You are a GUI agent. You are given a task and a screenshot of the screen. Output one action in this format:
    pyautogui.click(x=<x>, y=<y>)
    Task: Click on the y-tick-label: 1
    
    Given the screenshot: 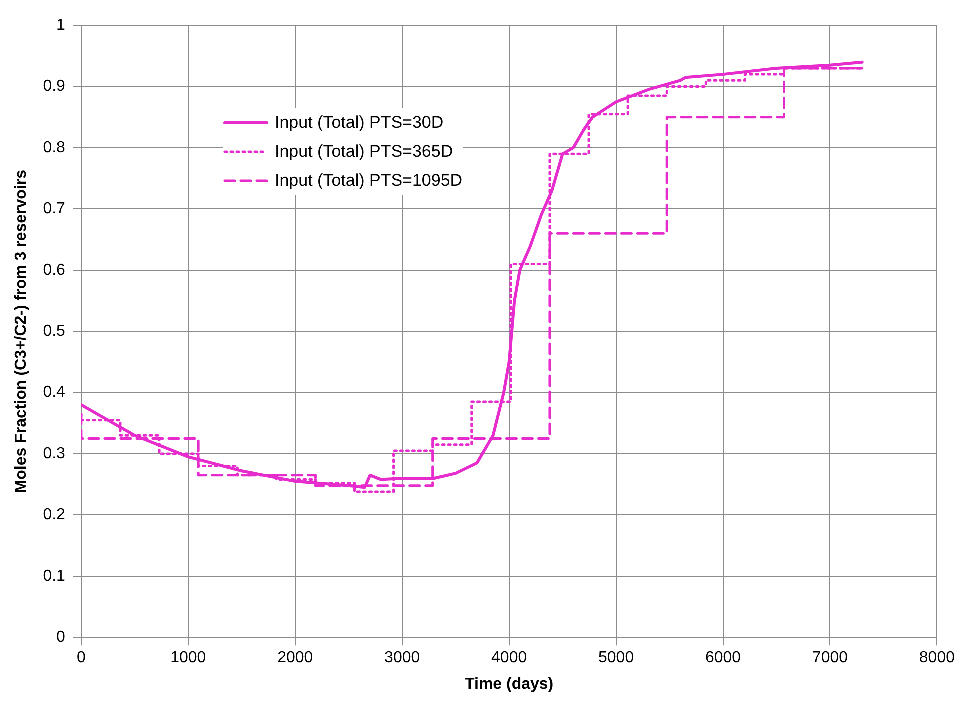 What is the action you would take?
    pyautogui.click(x=61, y=25)
    